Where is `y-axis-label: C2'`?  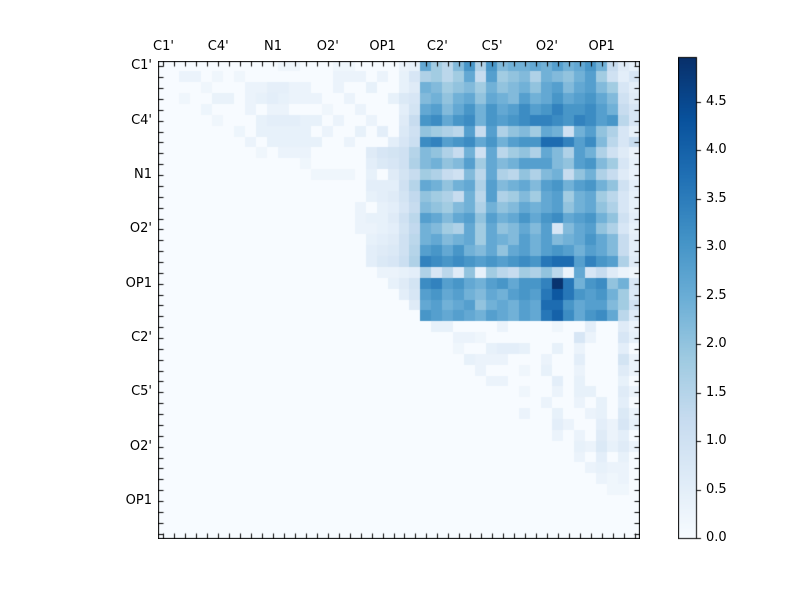 y-axis-label: C2' is located at coordinates (141, 338).